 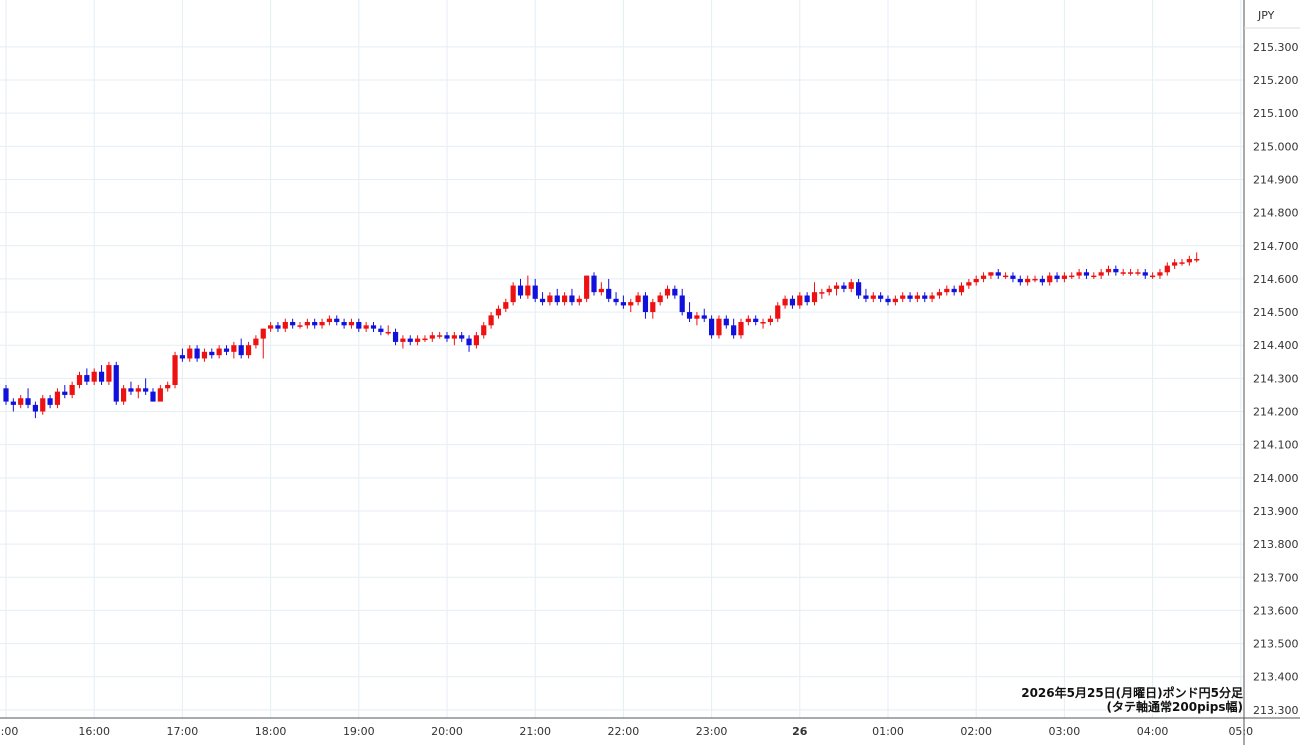 I want to click on y-tick-label: 214.600, so click(x=1276, y=279).